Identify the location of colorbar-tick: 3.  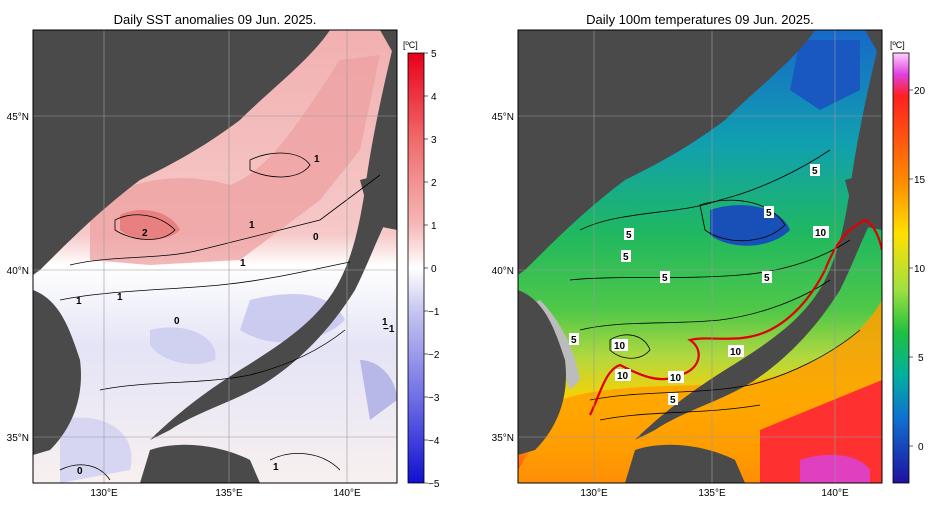
(434, 140).